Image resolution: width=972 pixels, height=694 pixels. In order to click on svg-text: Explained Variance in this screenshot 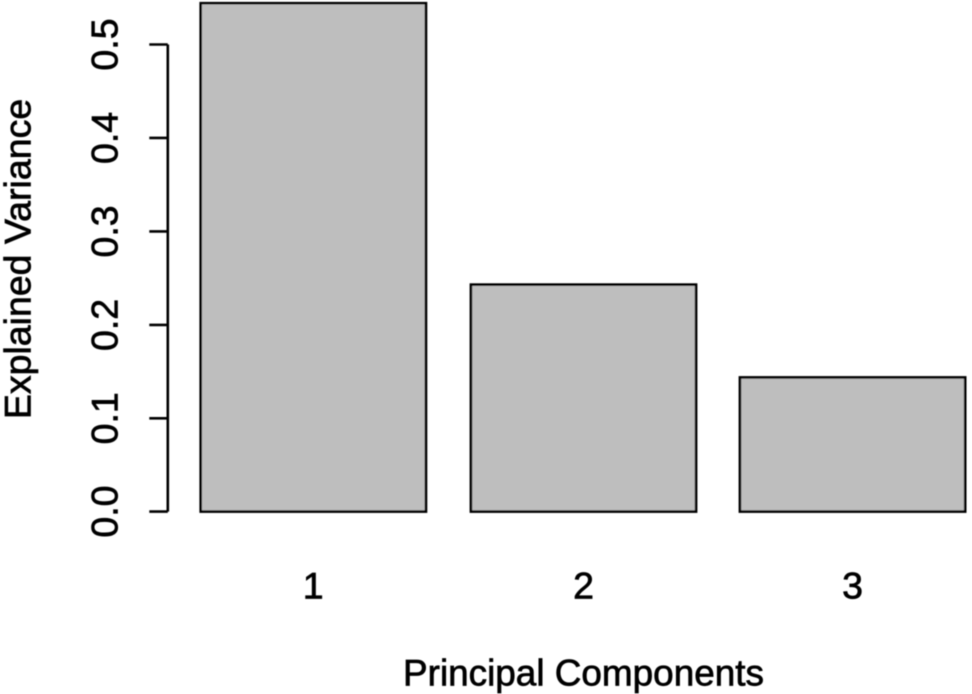, I will do `click(19, 259)`.